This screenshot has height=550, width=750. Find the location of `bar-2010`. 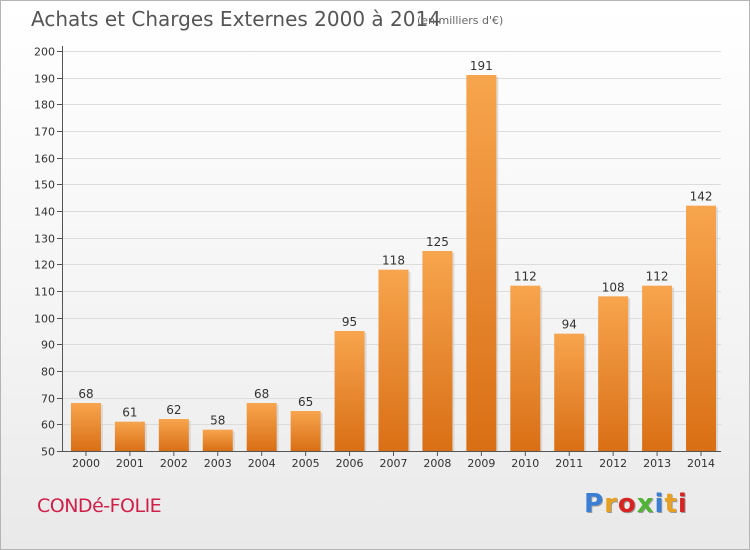

bar-2010 is located at coordinates (525, 368).